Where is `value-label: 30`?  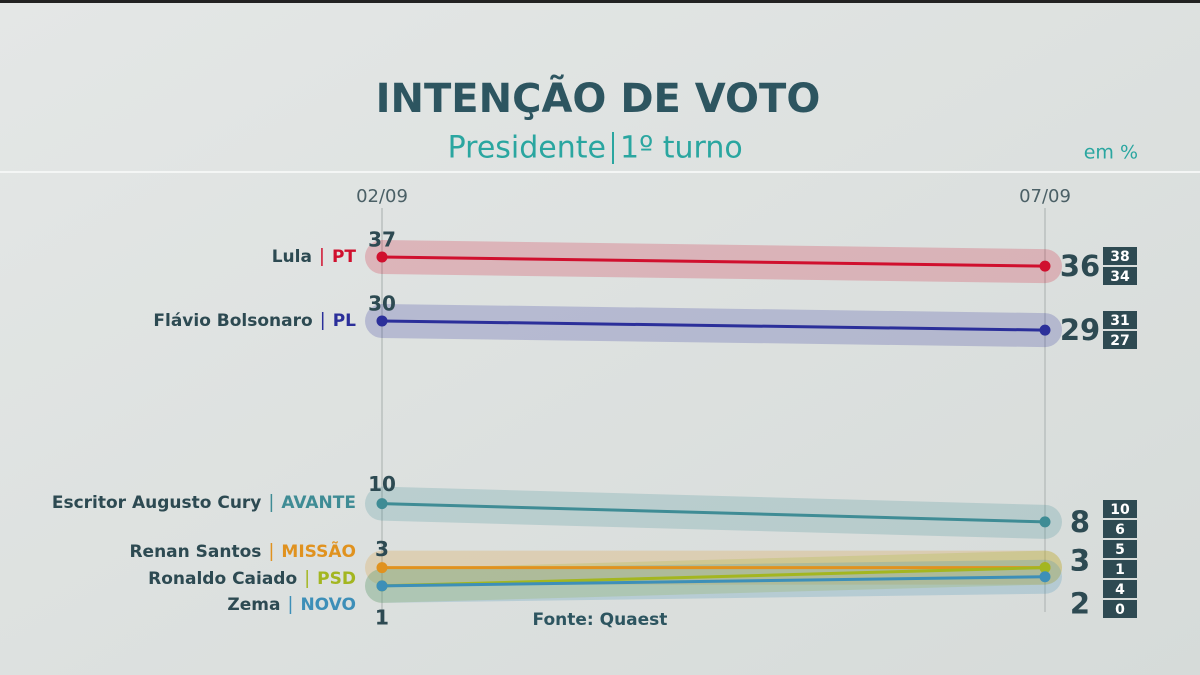 value-label: 30 is located at coordinates (382, 303).